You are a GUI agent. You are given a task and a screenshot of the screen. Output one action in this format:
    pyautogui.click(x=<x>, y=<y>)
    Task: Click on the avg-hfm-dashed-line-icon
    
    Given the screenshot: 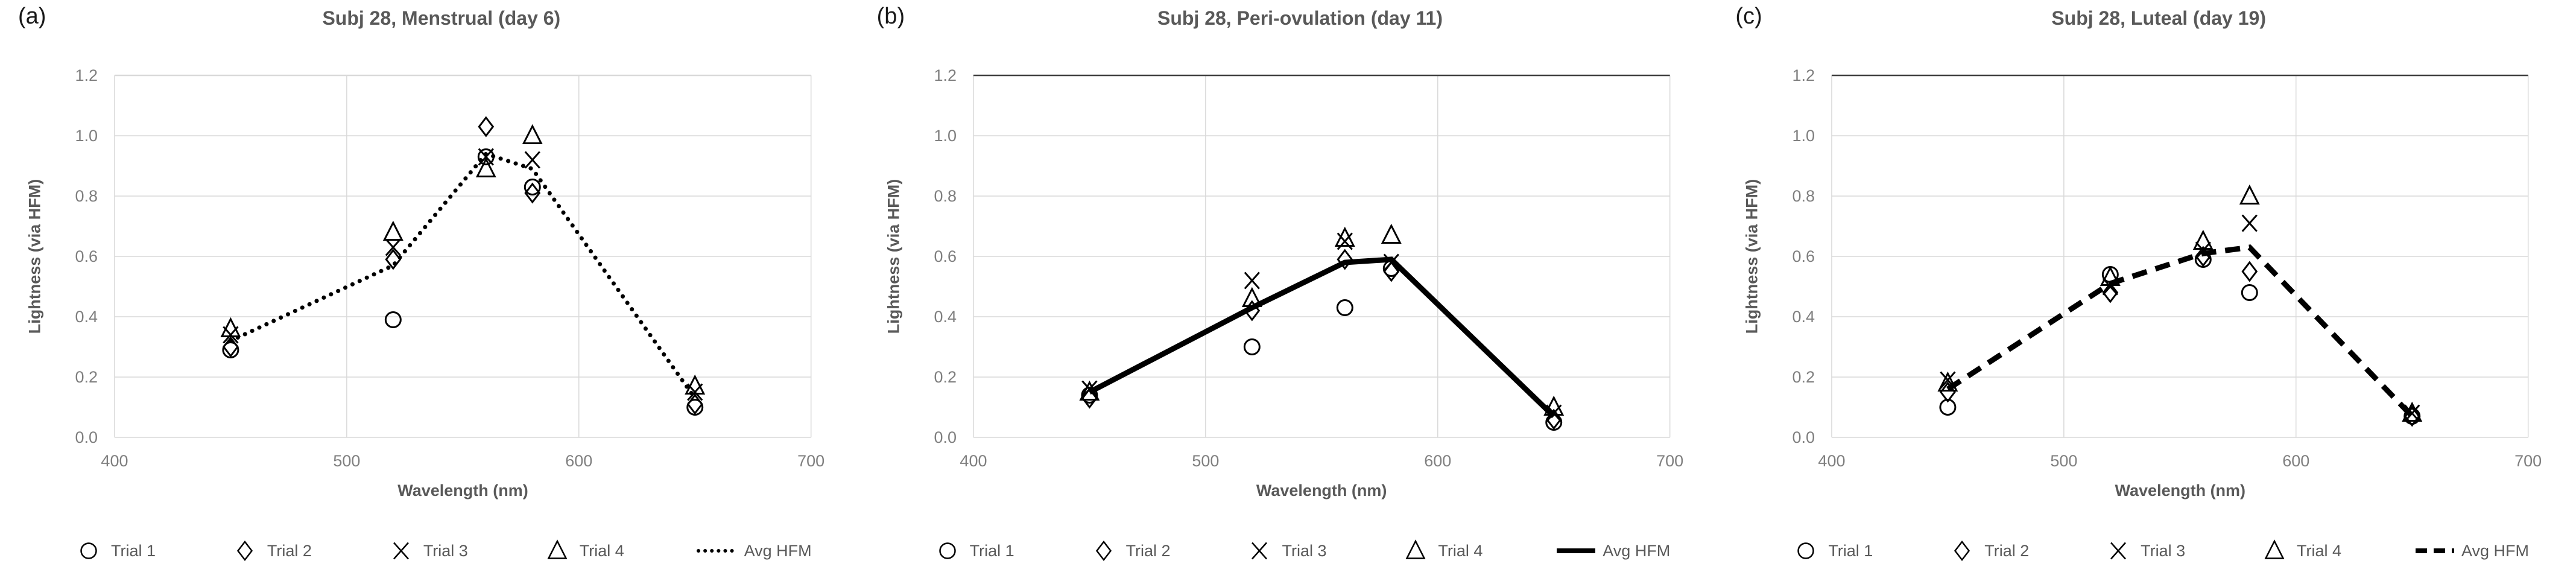 What is the action you would take?
    pyautogui.click(x=2434, y=550)
    